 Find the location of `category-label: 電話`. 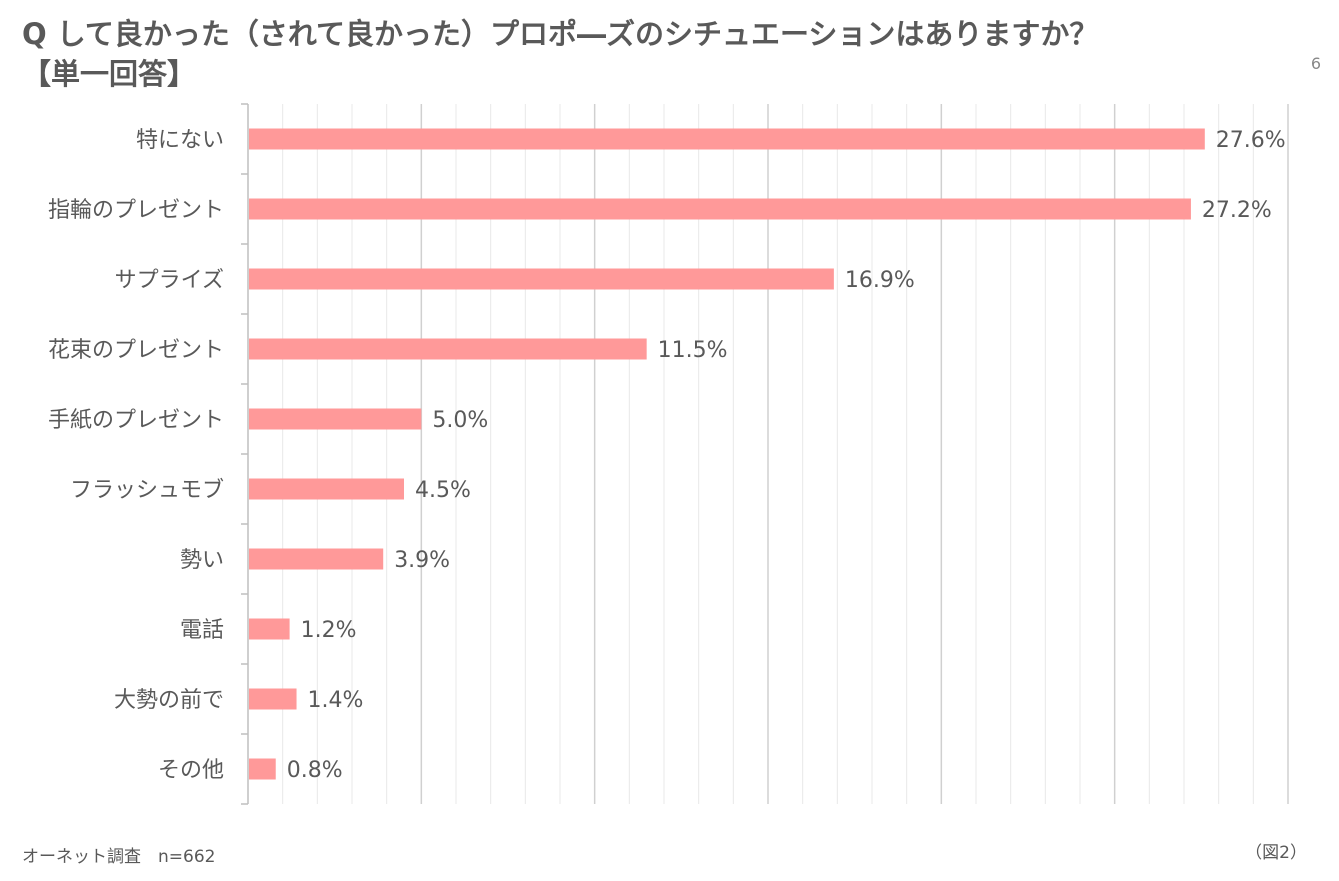

category-label: 電話 is located at coordinates (202, 630).